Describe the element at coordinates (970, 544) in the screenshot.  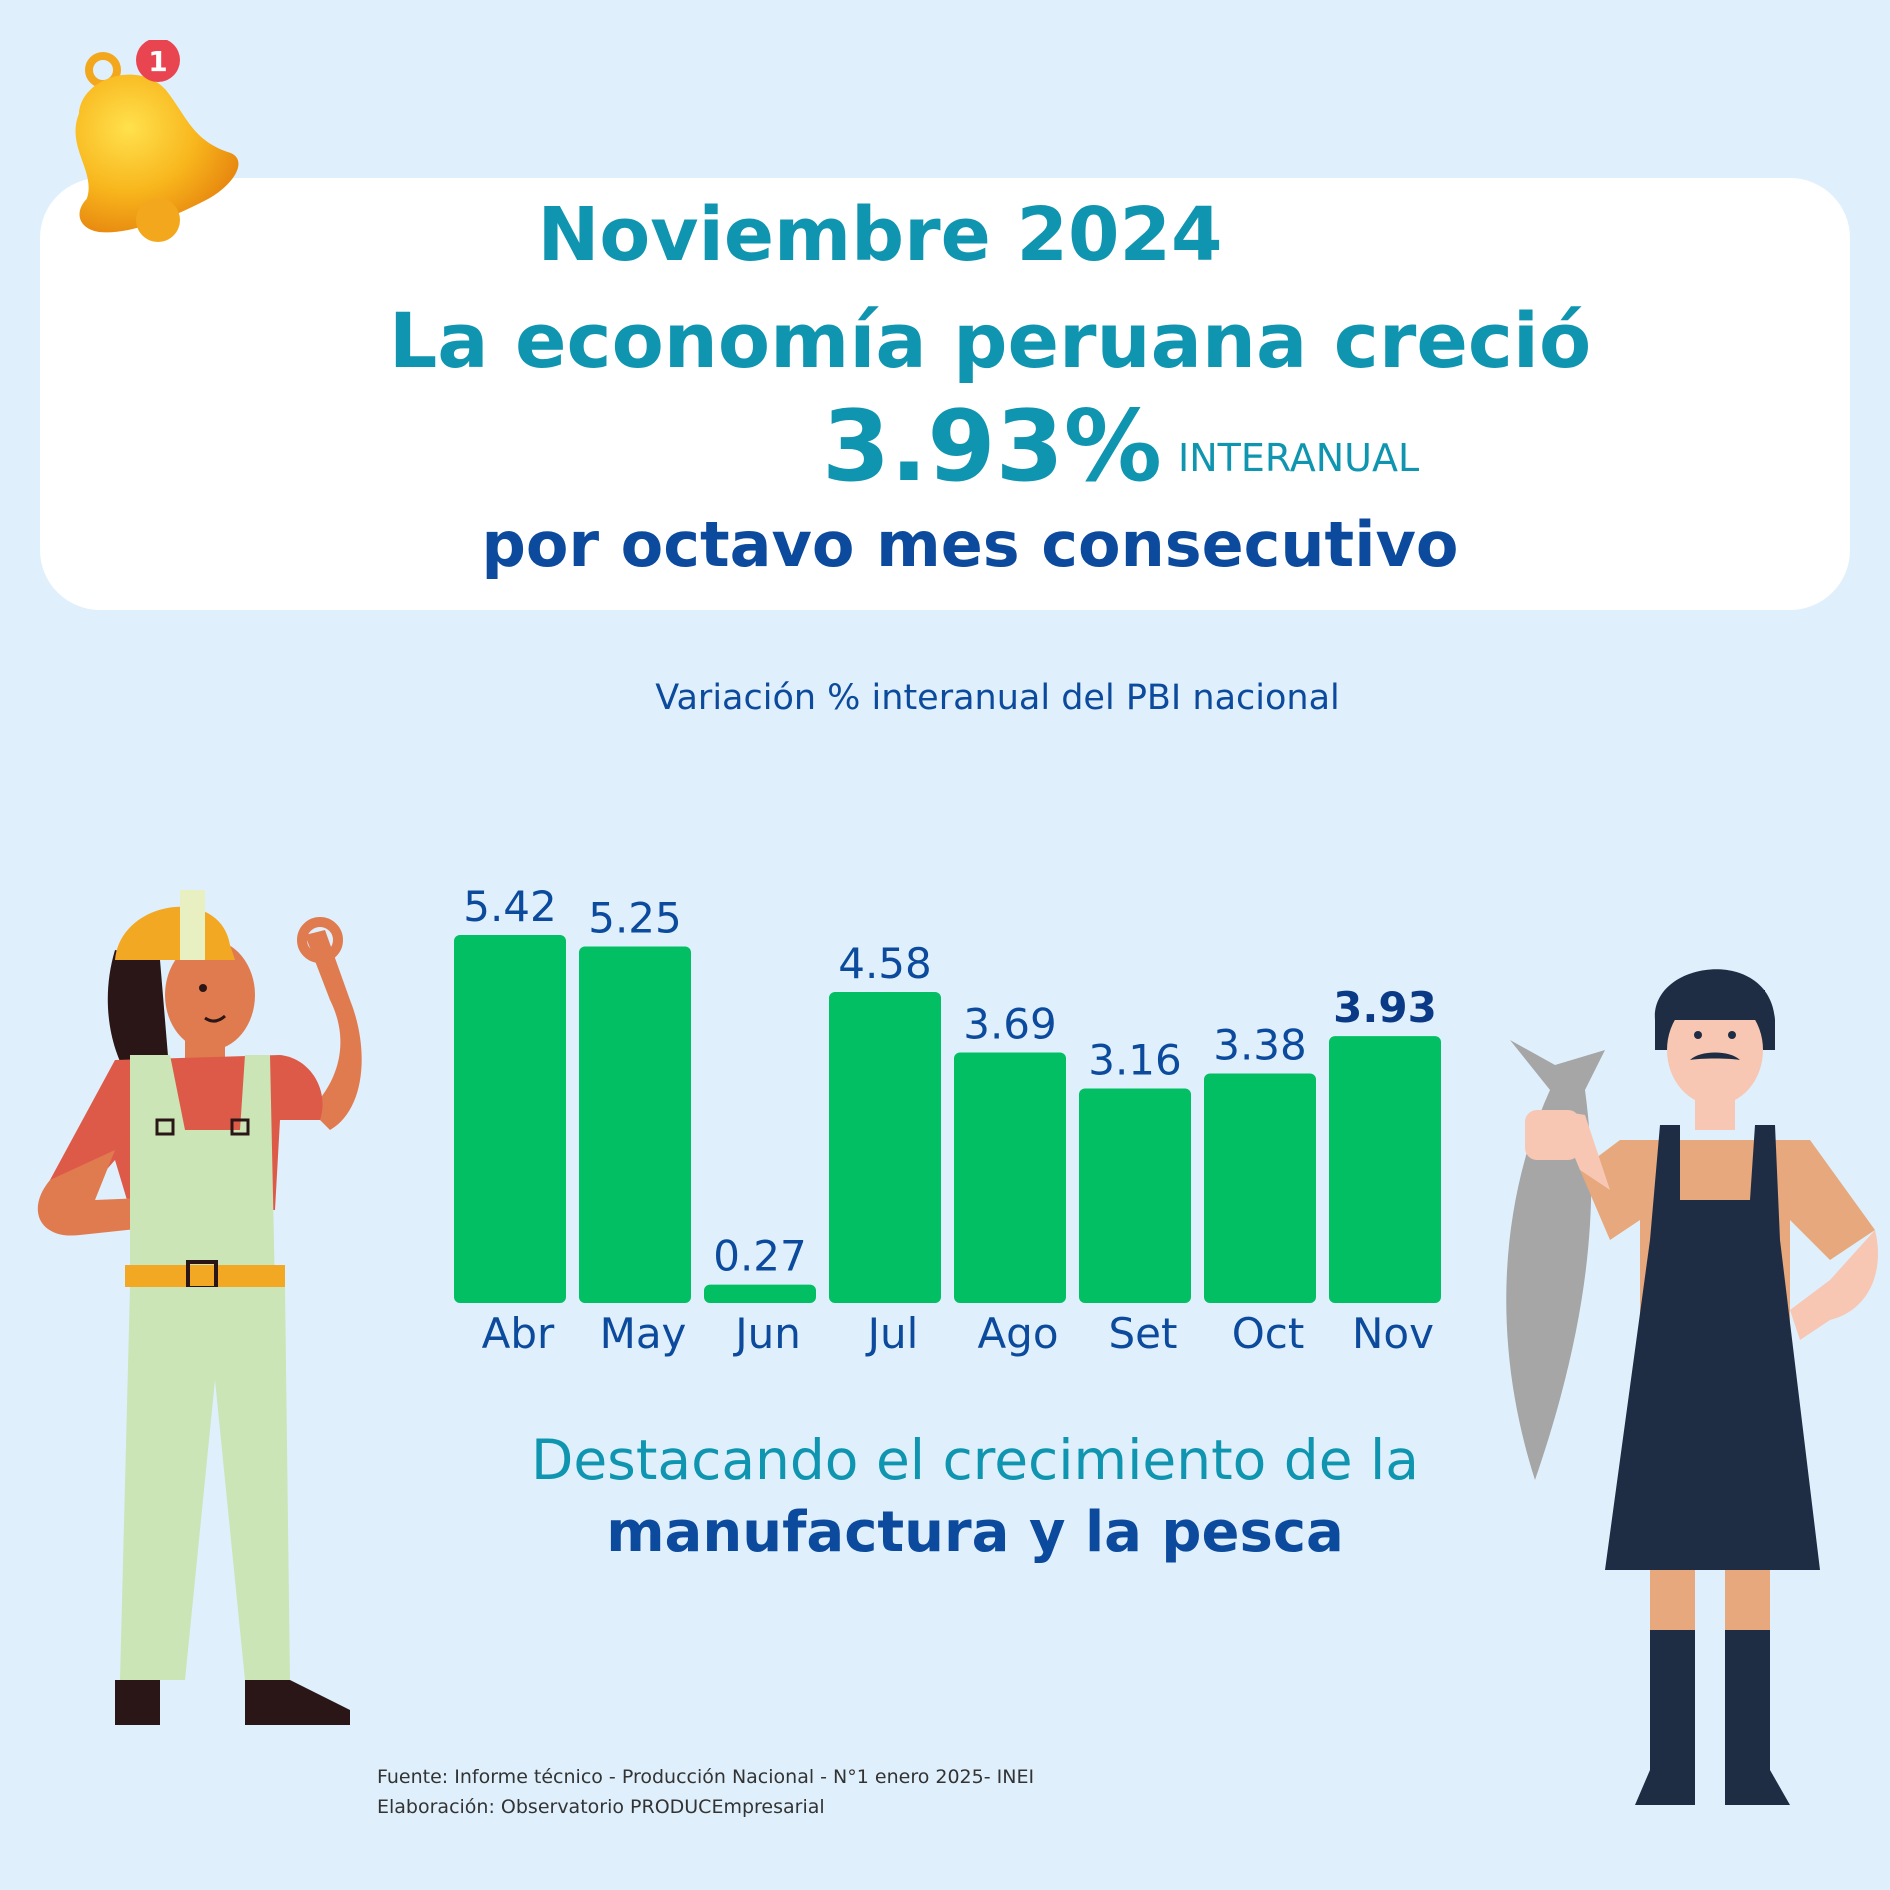
I see `headline-subtitle: por octavo mes consecutivo` at that location.